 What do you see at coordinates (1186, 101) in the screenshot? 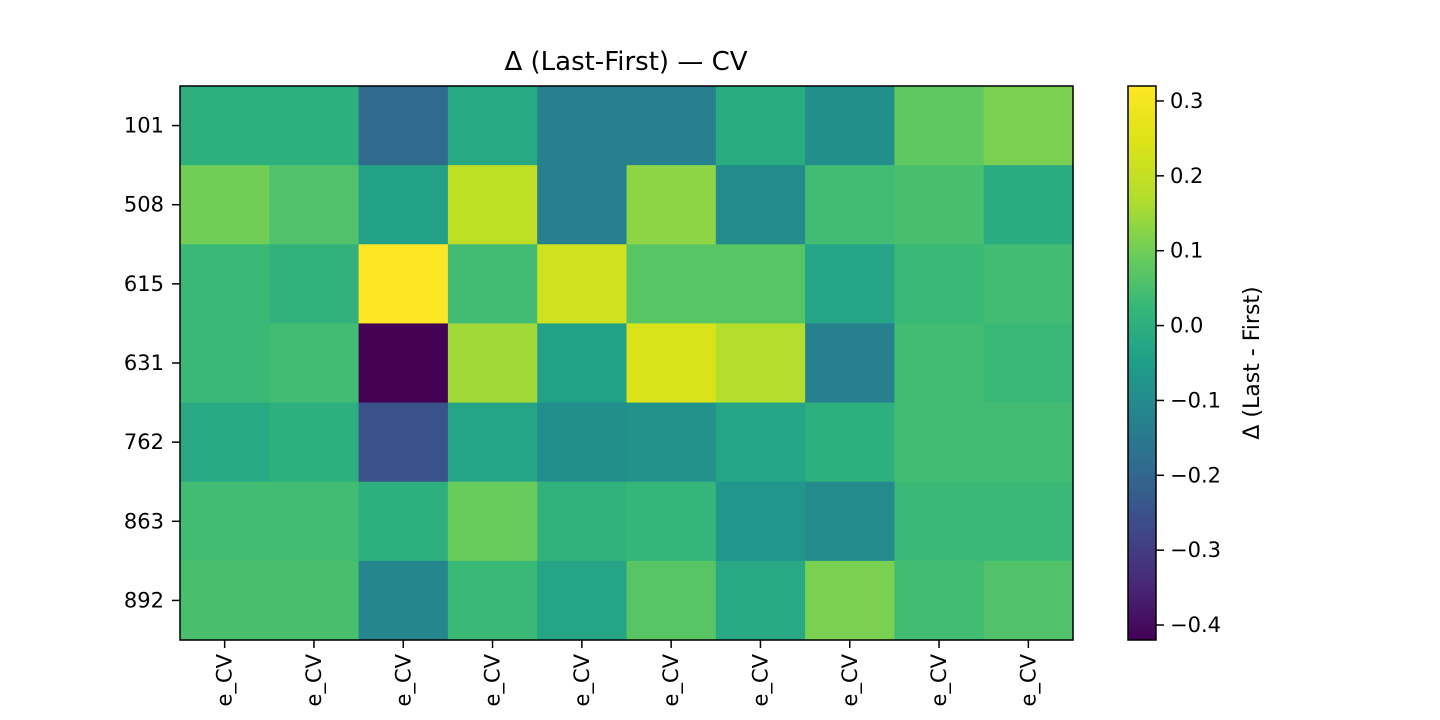
I see `colorbar-tick-label: 0.3` at bounding box center [1186, 101].